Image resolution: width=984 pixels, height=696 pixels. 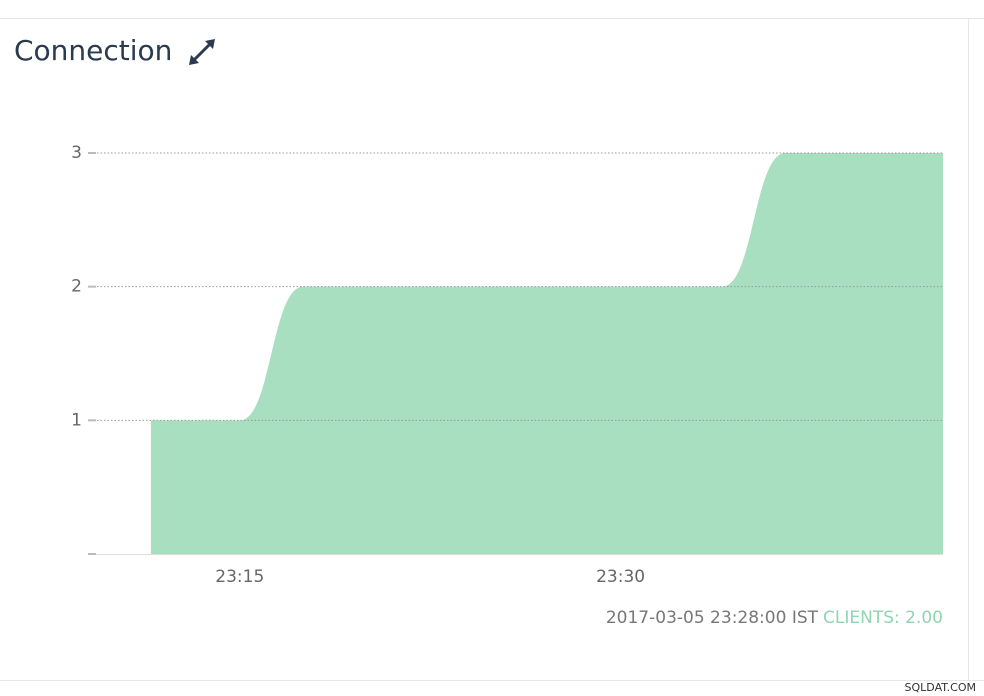 What do you see at coordinates (712, 618) in the screenshot?
I see `footer-timestamp: 2017-03-05 23:28:00 IST` at bounding box center [712, 618].